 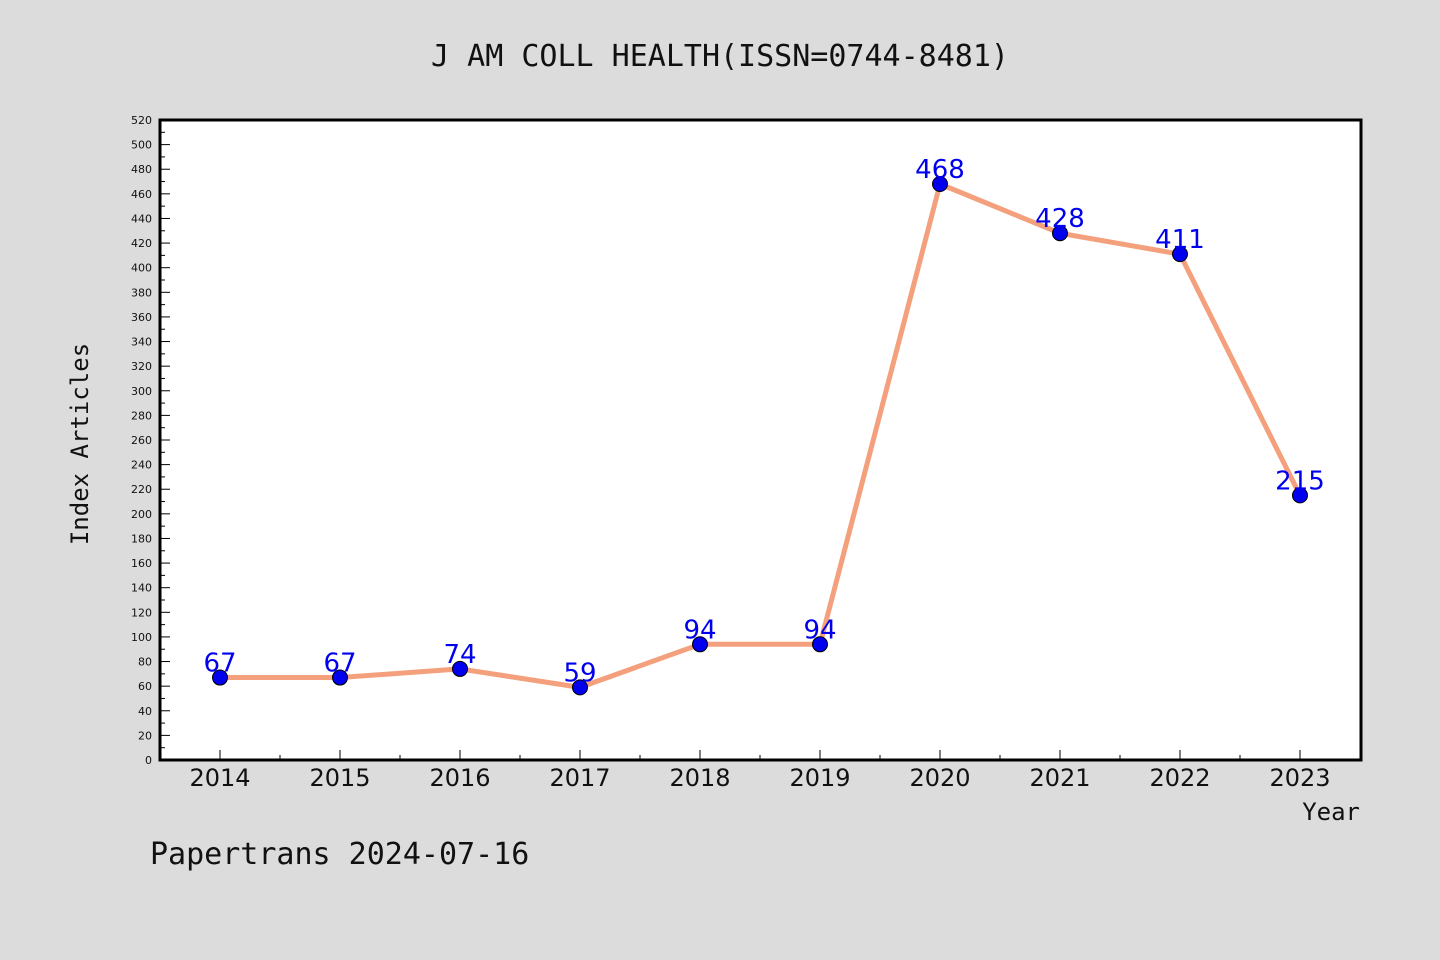 I want to click on y-tick-label: 100, so click(x=141, y=637).